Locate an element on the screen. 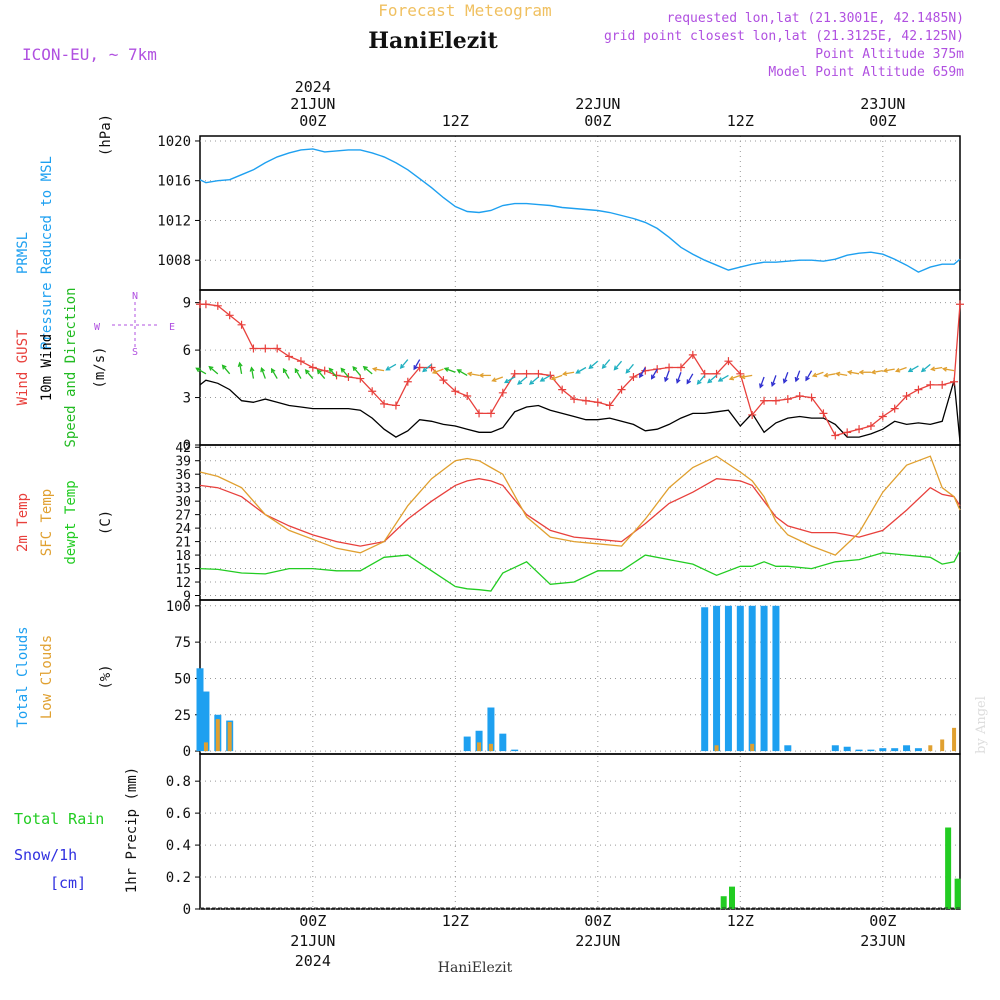 This screenshot has height=1000, width=1000. y-tick-label: 9 is located at coordinates (187, 304).